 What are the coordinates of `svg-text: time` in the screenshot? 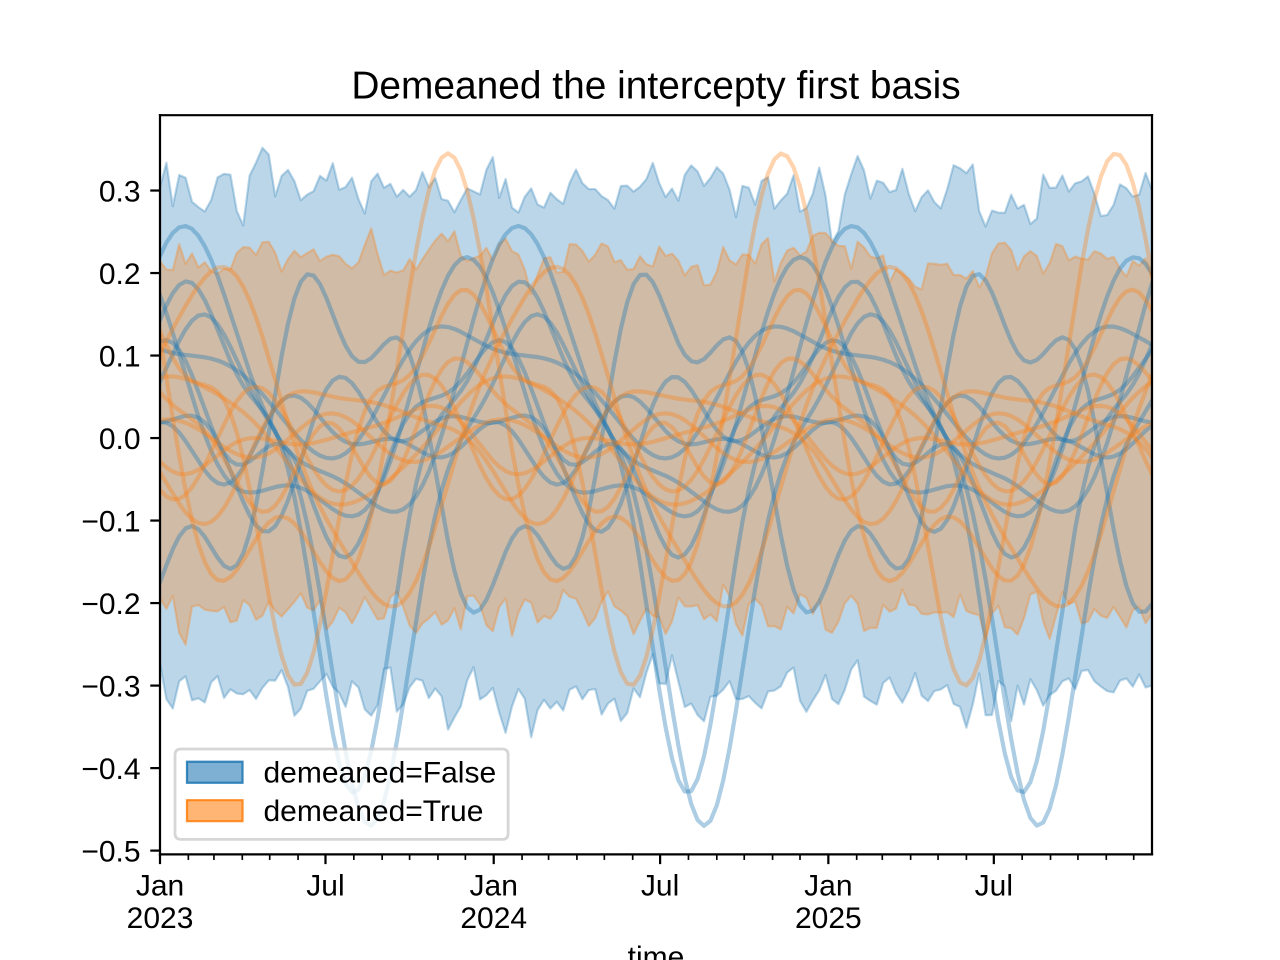 It's located at (656, 950).